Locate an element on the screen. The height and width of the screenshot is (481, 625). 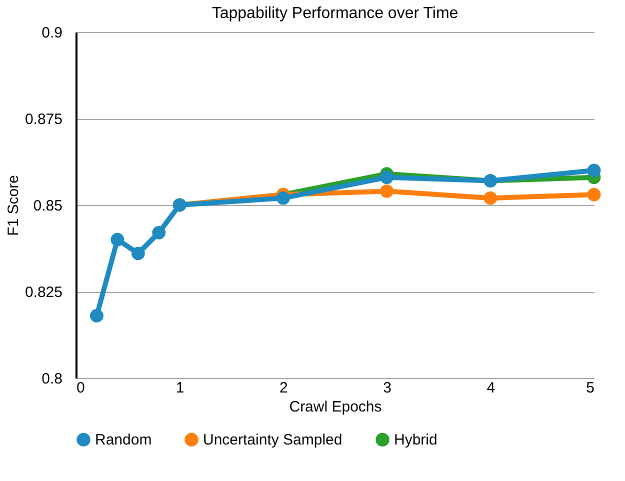
y-tick-label: 0.9 is located at coordinates (52, 33).